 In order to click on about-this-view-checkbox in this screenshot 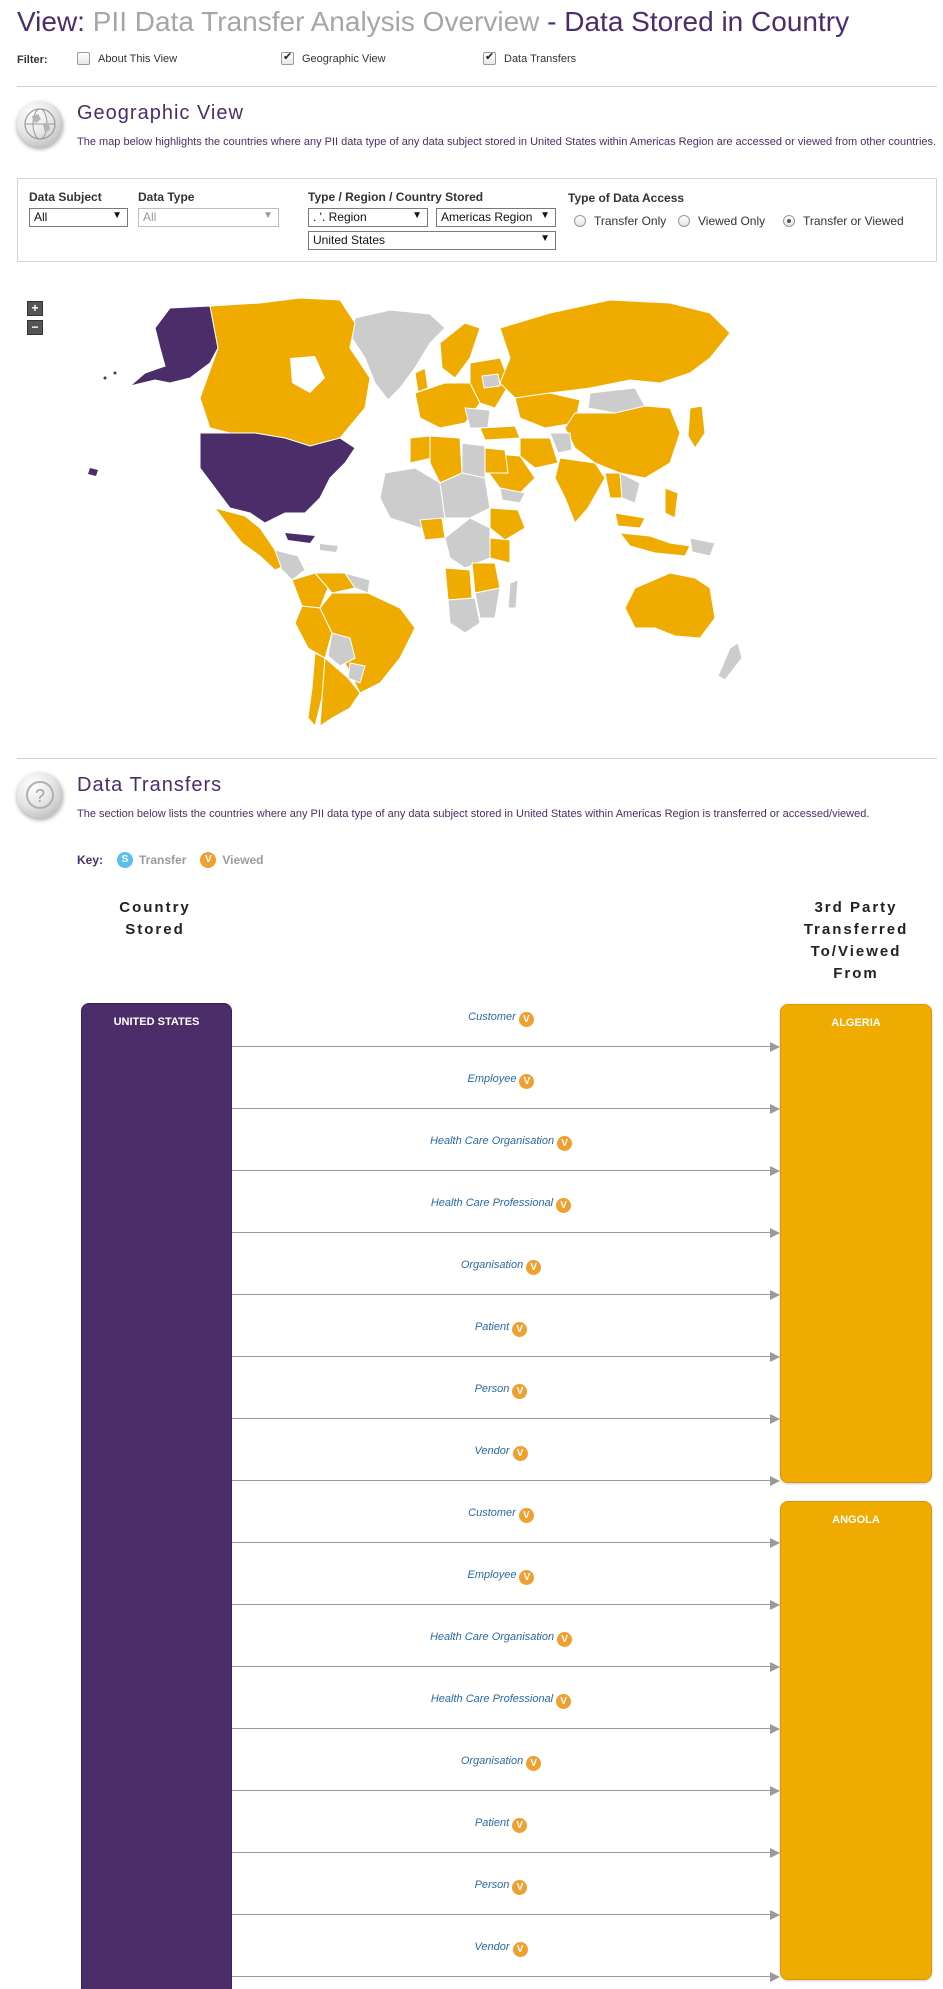, I will do `click(83, 58)`.